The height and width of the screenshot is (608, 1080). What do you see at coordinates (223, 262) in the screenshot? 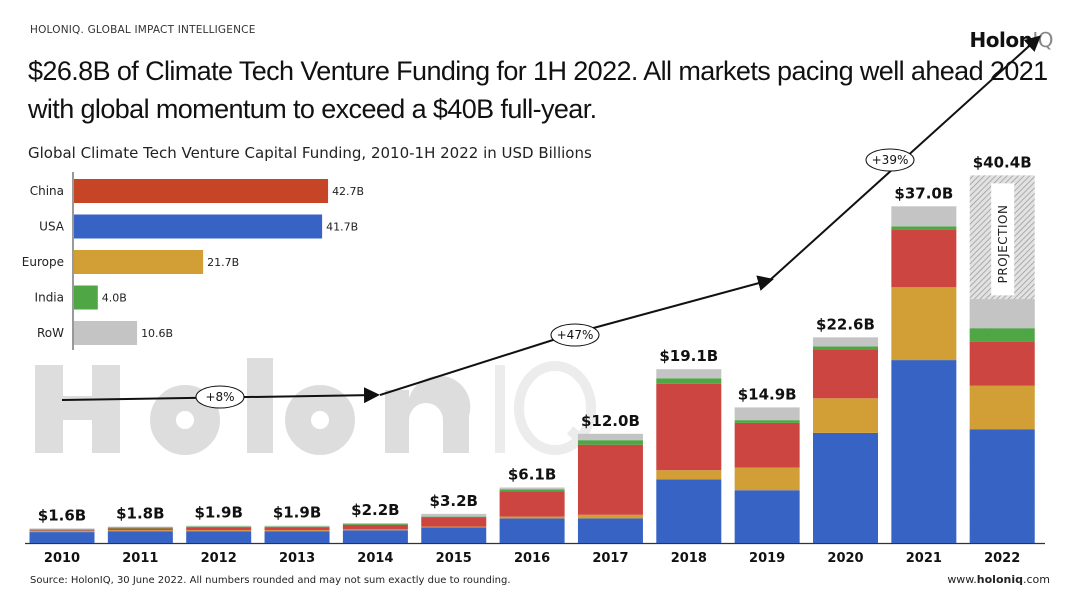
I see `inset-value-label: 21.7B` at bounding box center [223, 262].